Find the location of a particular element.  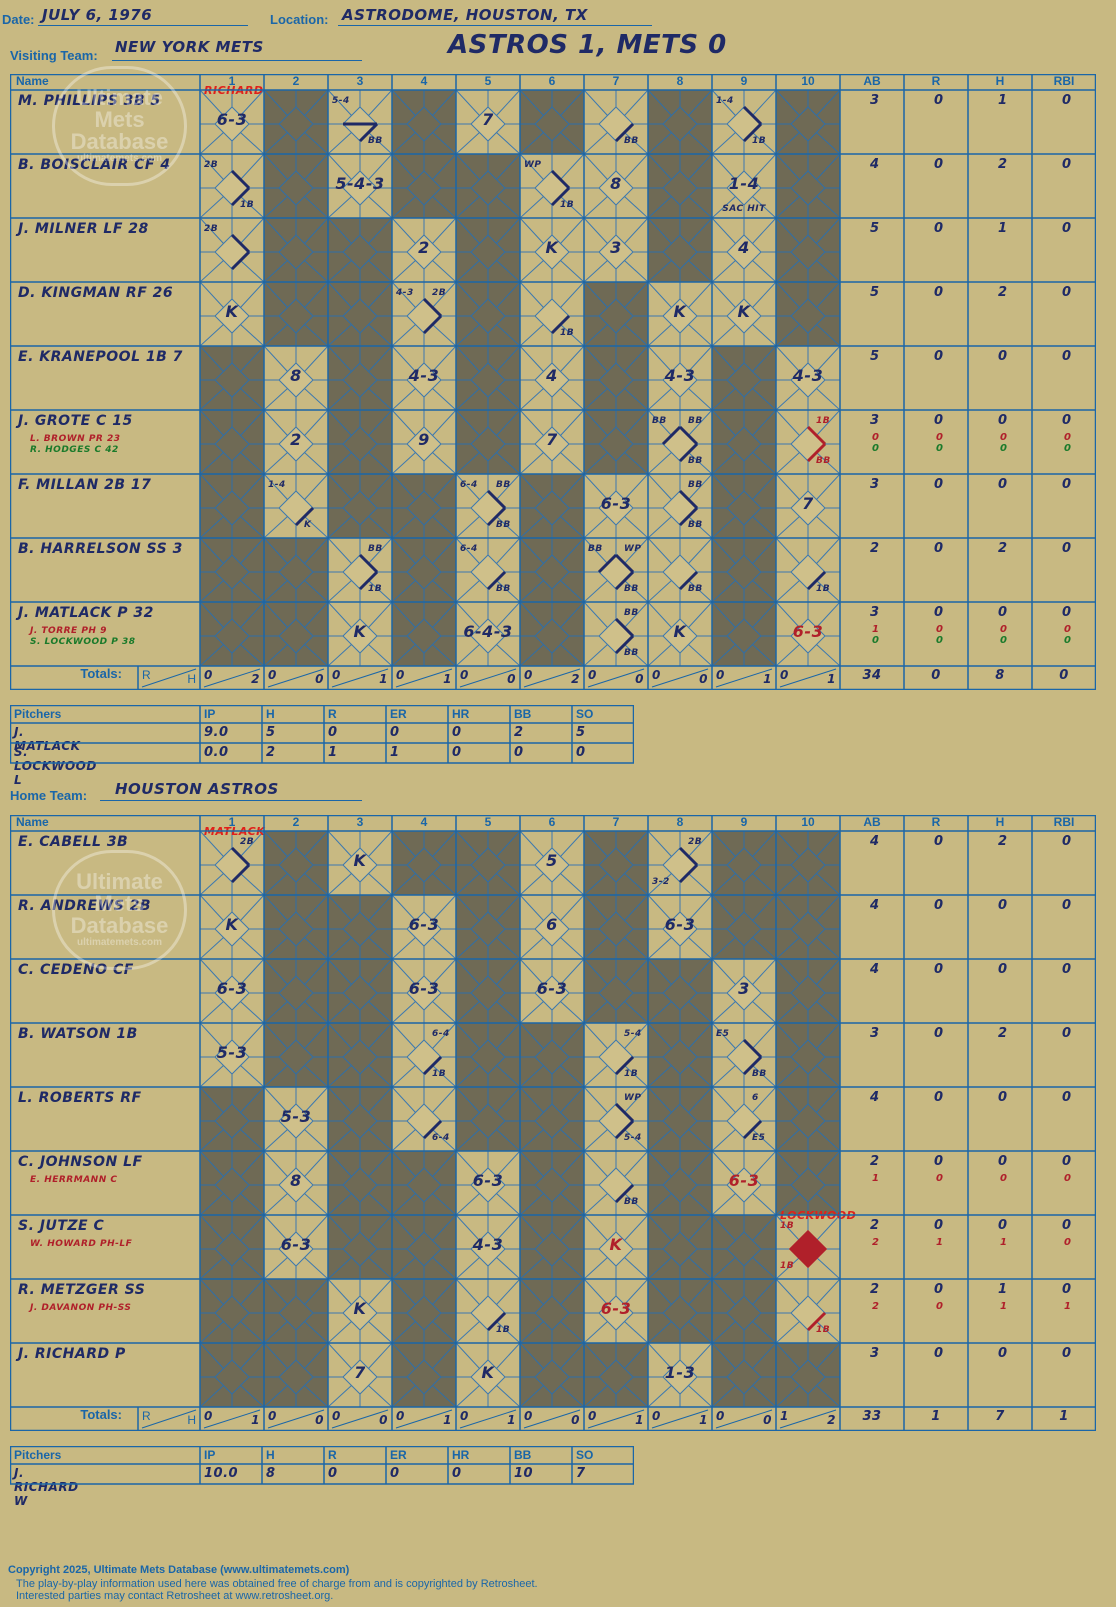

stat-cell: 3 is located at coordinates (872, 1375).